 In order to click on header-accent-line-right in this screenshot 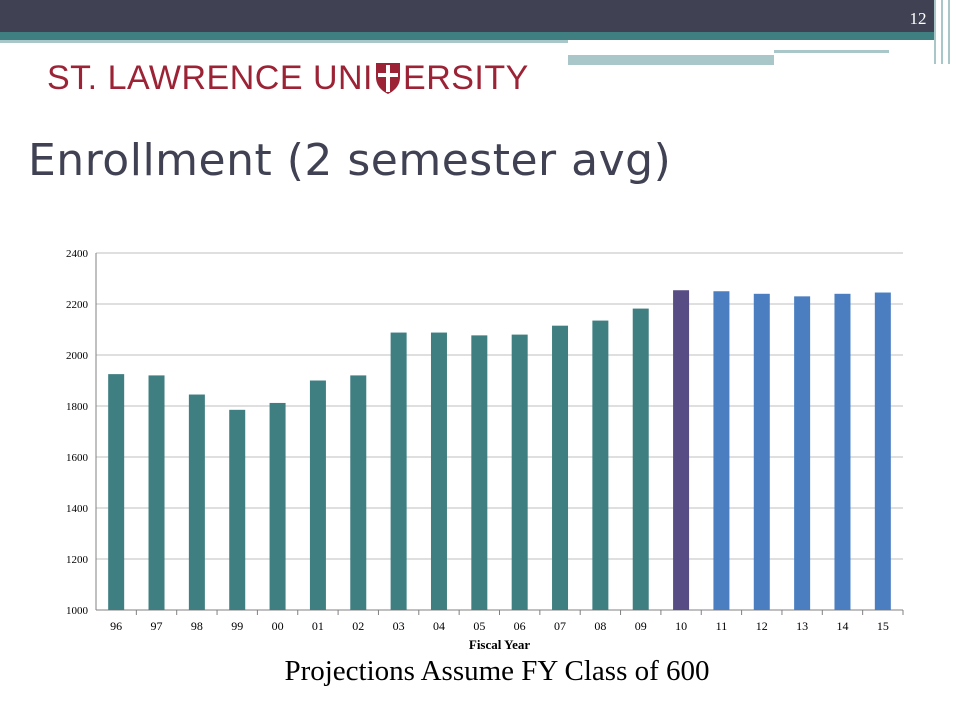, I will do `click(831, 51)`.